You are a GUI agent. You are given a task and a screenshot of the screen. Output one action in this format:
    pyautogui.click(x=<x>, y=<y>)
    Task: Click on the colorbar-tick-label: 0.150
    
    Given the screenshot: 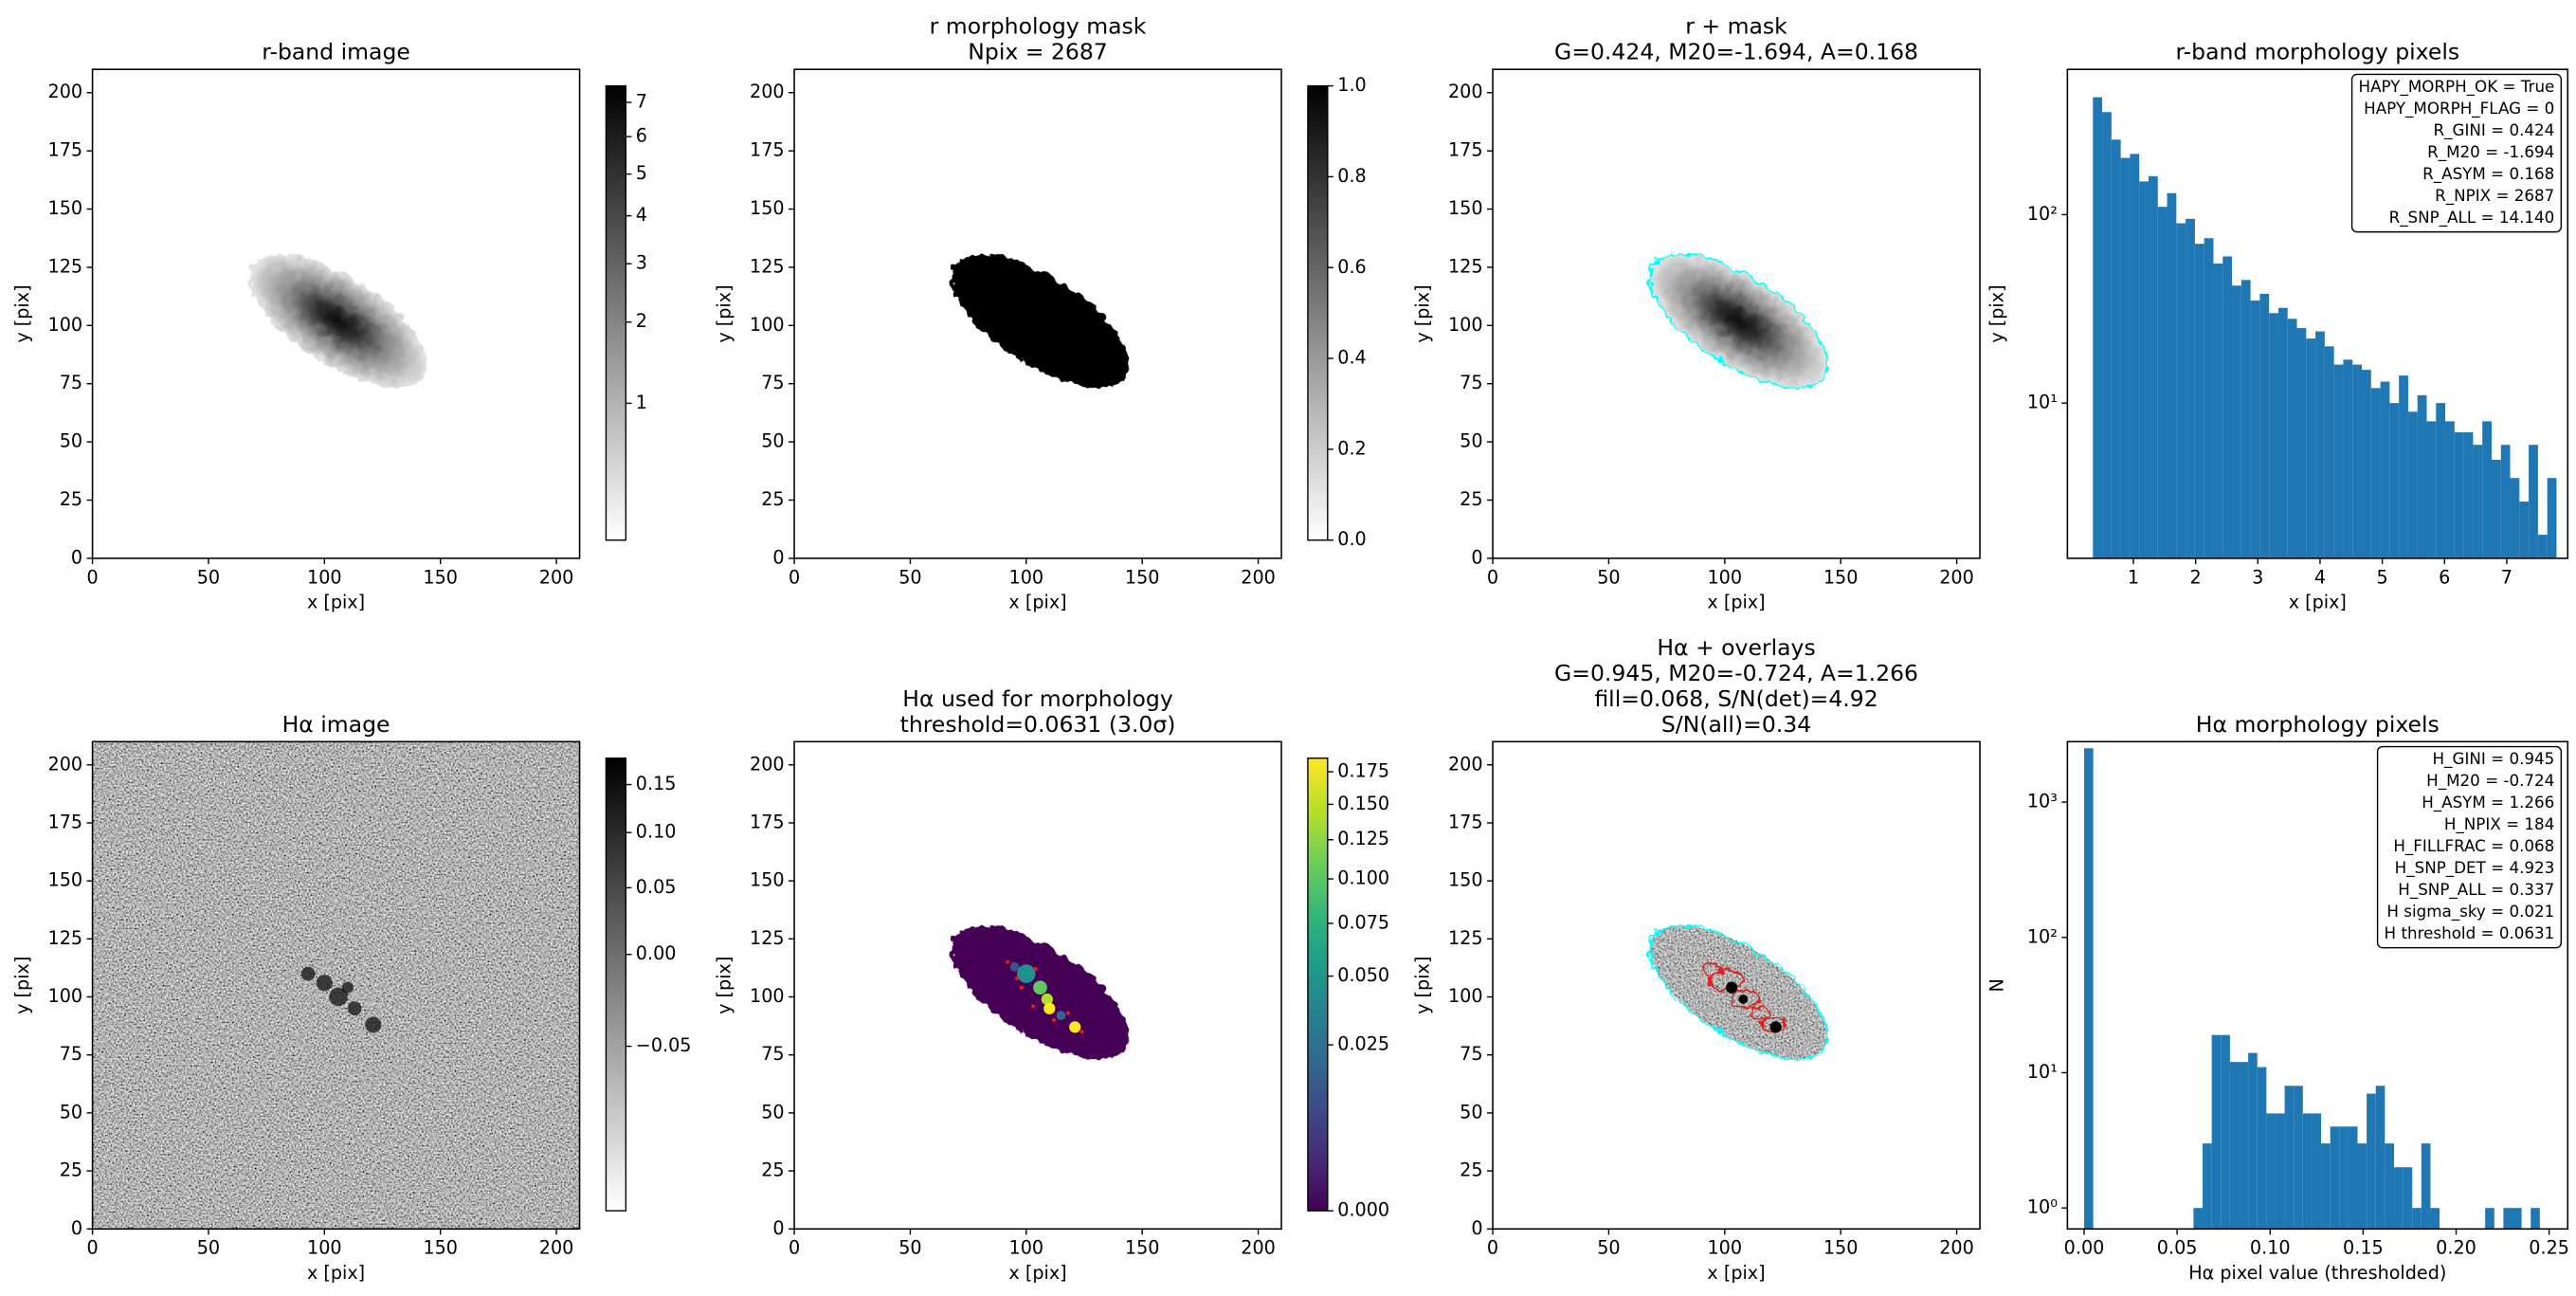 What is the action you would take?
    pyautogui.click(x=1363, y=804)
    